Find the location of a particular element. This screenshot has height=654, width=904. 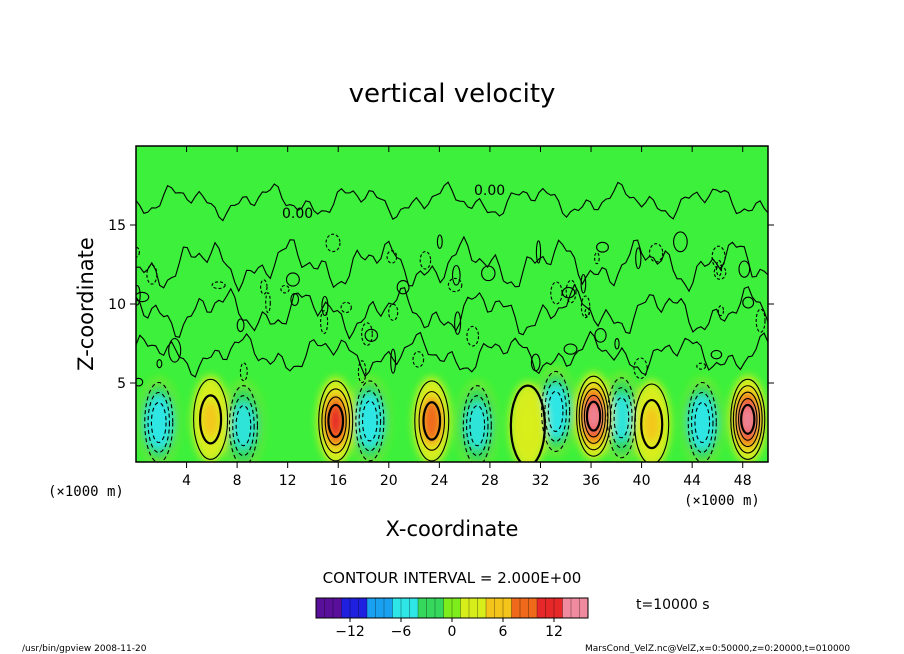

x-tick-label-3: 16 is located at coordinates (338, 481).